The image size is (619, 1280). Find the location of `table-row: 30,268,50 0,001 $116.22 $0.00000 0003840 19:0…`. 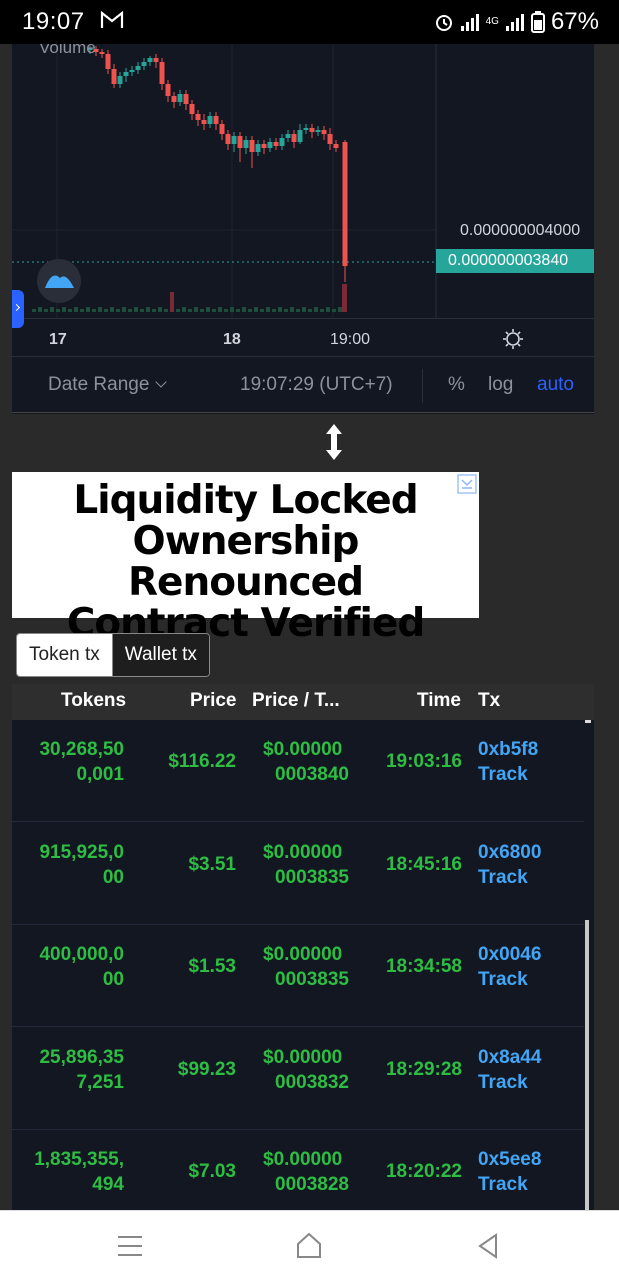

table-row: 30,268,50 0,001 $116.22 $0.00000 0003840 19:0… is located at coordinates (298, 771).